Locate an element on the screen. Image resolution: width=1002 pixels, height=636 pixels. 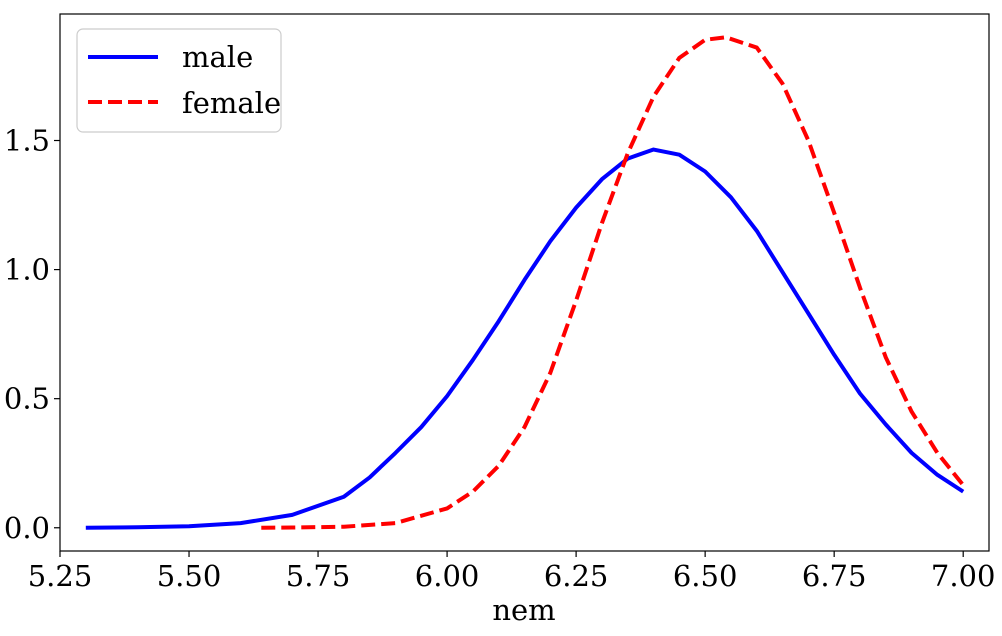
x-tick-label: 6.75 is located at coordinates (834, 576).